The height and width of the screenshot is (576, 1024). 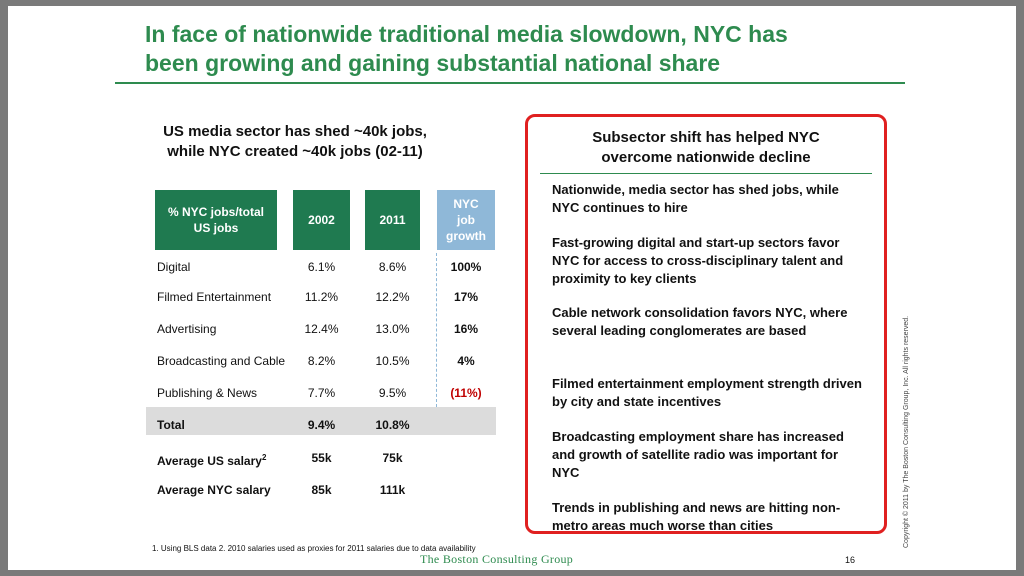 I want to click on row-label-digital: Digital, so click(x=174, y=267).